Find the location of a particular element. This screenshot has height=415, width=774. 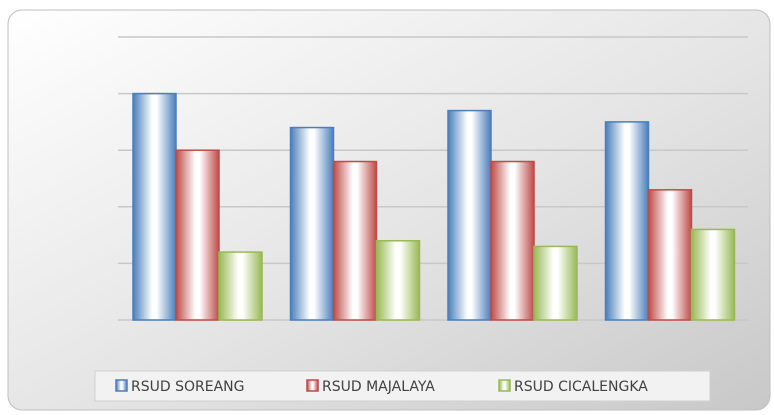

legend-label: RSUD CICALENGKA is located at coordinates (581, 387).